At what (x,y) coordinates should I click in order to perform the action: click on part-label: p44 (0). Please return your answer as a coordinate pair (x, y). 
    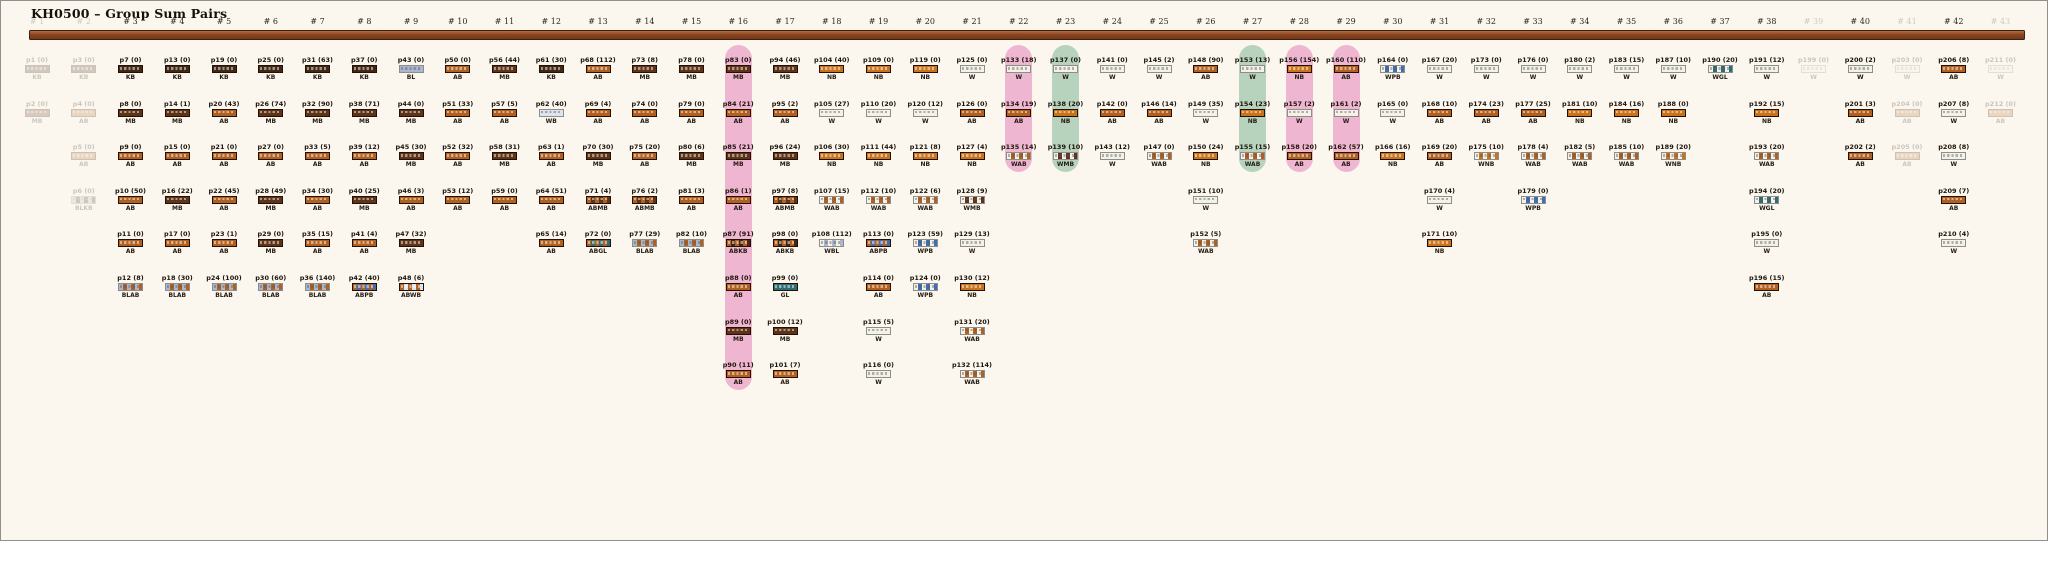
    Looking at the image, I should click on (411, 103).